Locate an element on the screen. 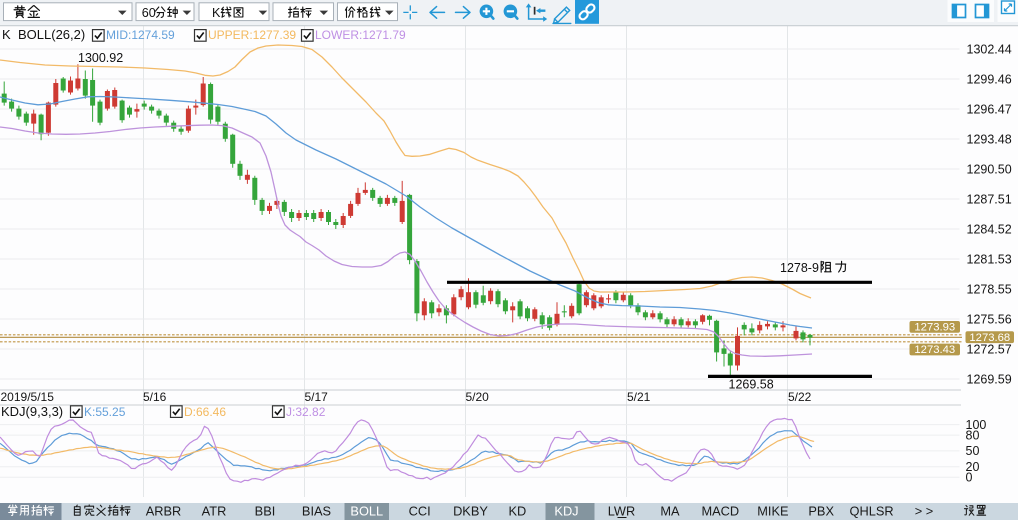  svg-text: BOLL(26,2) is located at coordinates (51, 34).